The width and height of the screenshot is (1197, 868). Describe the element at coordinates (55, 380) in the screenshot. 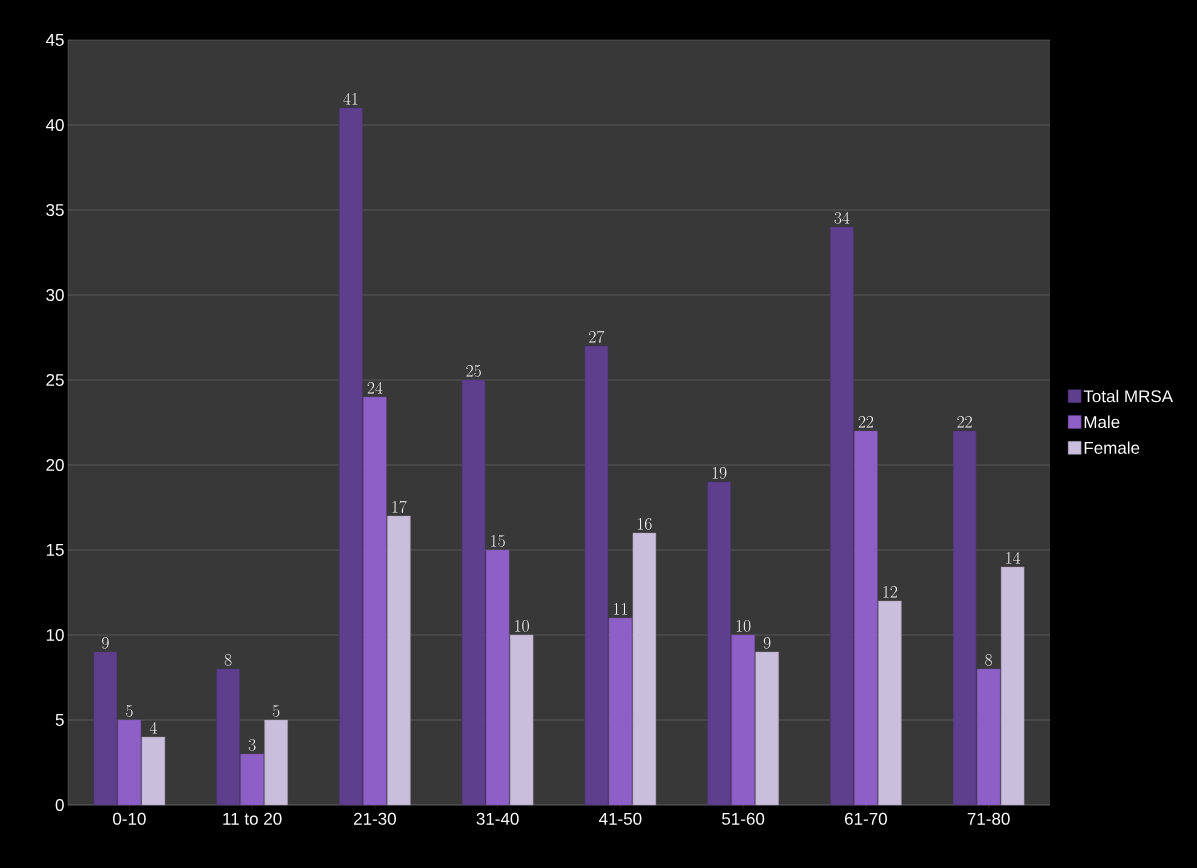

I see `y-tick-label: 25` at that location.